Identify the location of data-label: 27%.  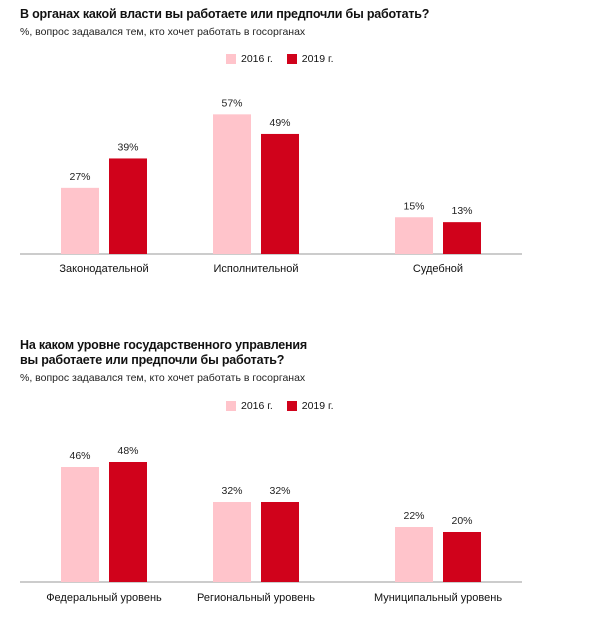
(79, 177).